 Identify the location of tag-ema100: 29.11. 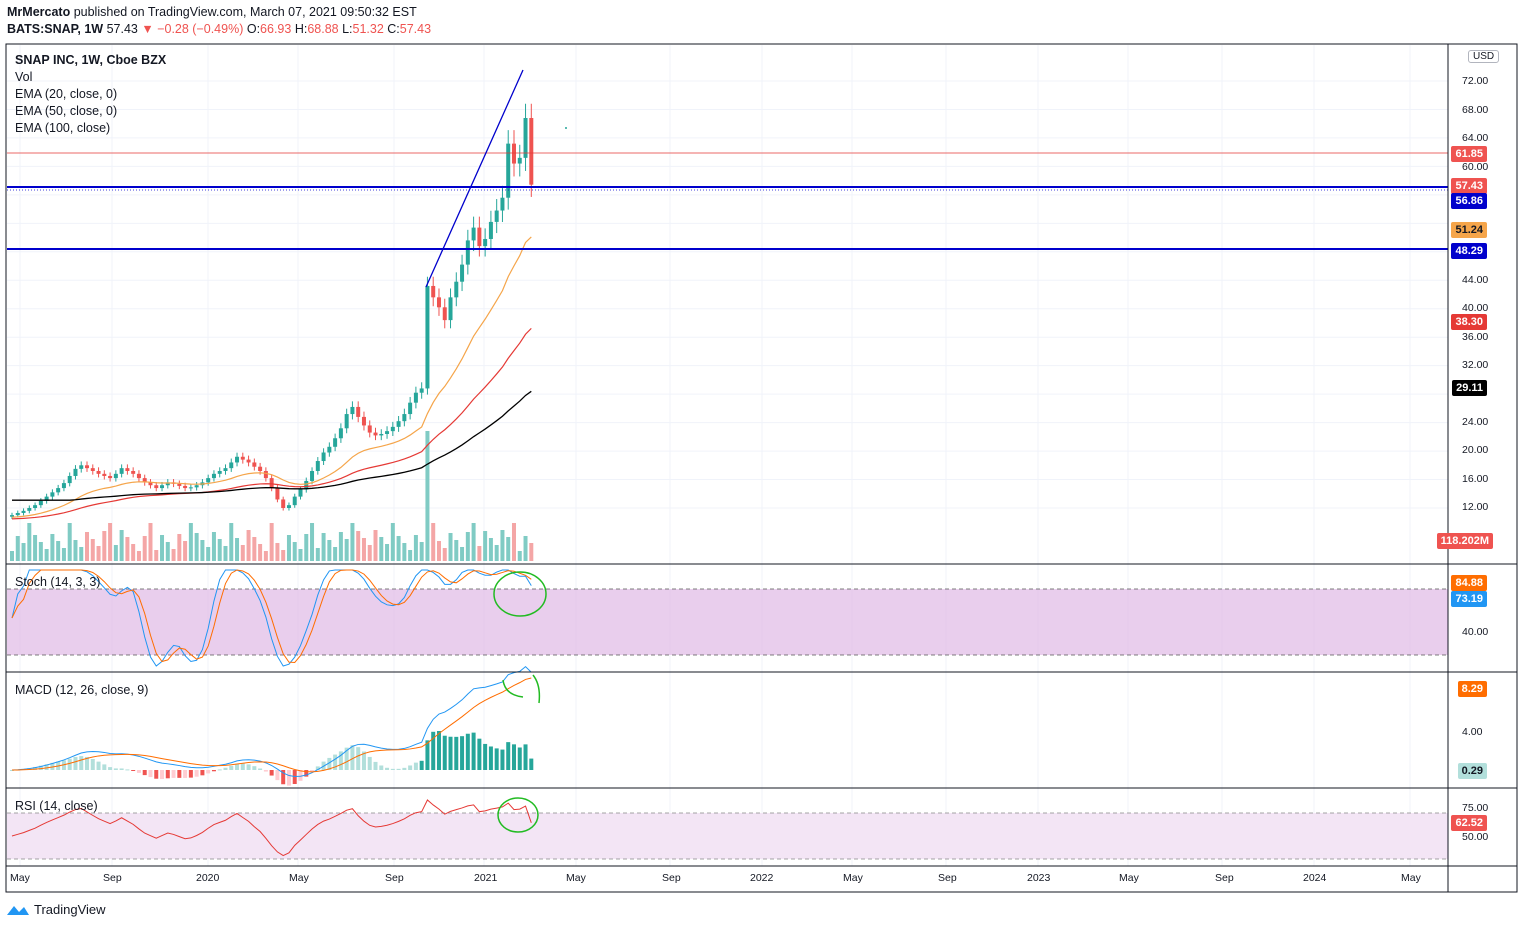
(1469, 388).